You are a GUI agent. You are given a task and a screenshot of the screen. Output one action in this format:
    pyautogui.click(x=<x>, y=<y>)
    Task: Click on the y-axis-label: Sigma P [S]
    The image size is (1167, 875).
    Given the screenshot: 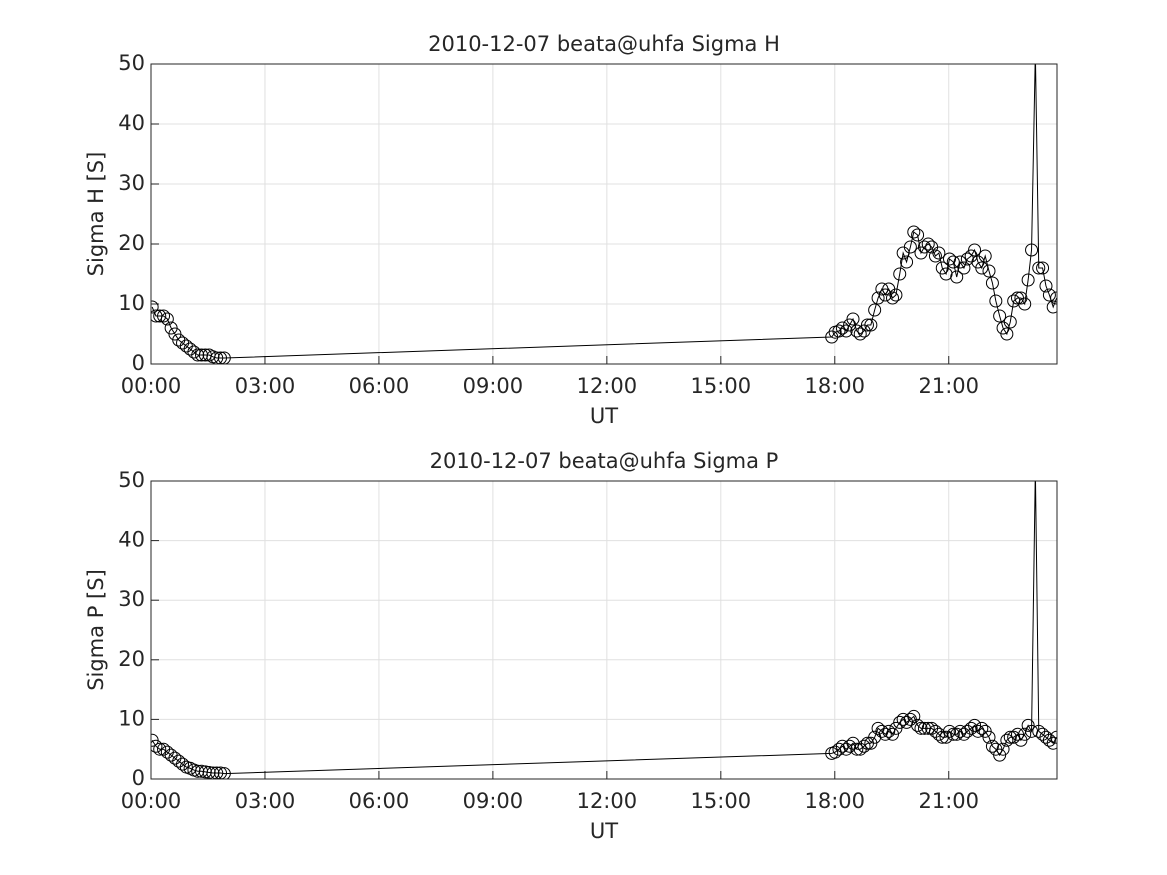 What is the action you would take?
    pyautogui.click(x=96, y=630)
    